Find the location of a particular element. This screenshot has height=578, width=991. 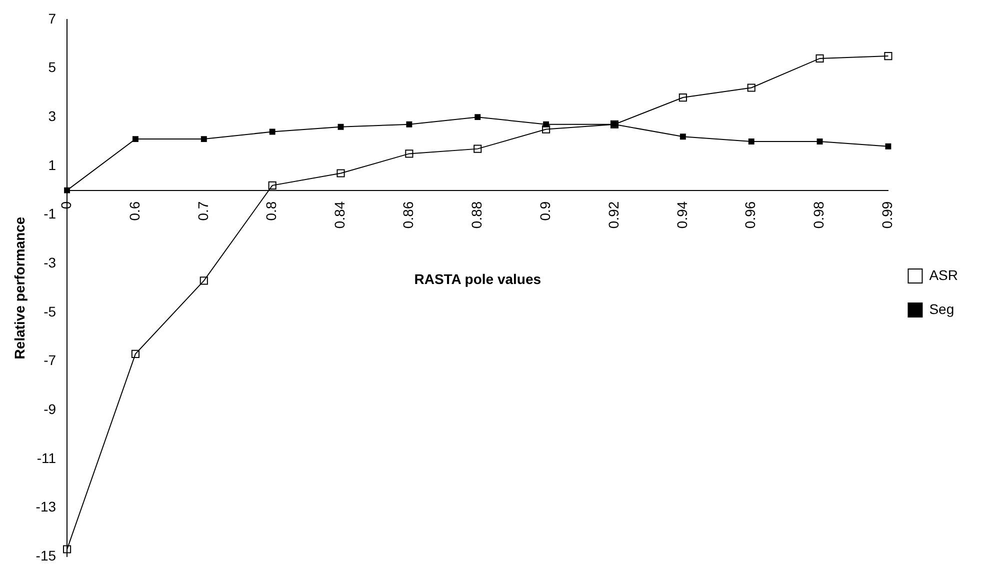

y-tick-label: 1 is located at coordinates (52, 164).